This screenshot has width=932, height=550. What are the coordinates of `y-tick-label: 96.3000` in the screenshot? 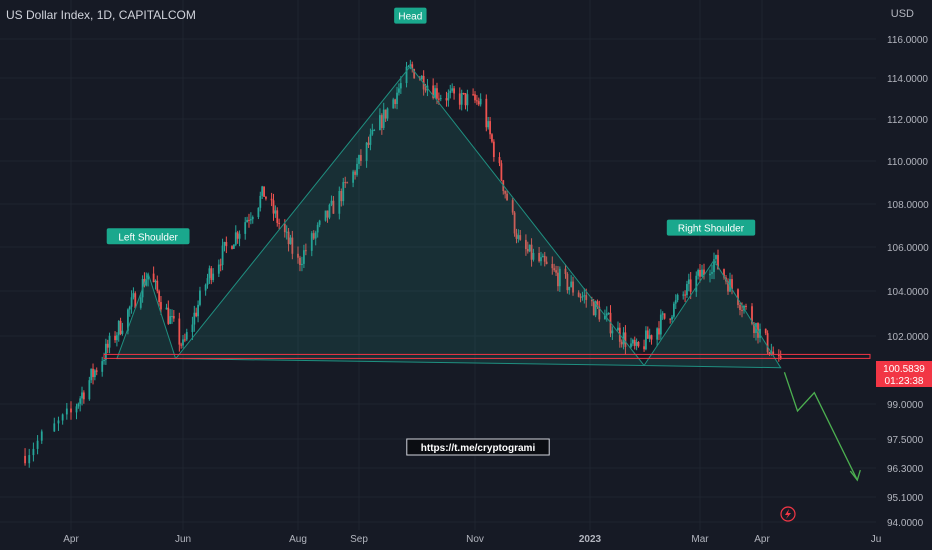 It's located at (905, 469).